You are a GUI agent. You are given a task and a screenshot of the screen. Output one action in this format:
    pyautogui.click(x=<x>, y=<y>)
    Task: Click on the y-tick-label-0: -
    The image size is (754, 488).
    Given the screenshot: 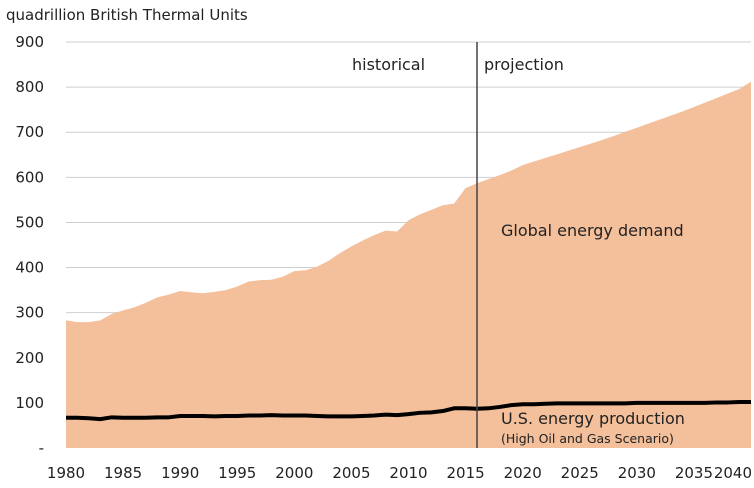 What is the action you would take?
    pyautogui.click(x=41, y=448)
    